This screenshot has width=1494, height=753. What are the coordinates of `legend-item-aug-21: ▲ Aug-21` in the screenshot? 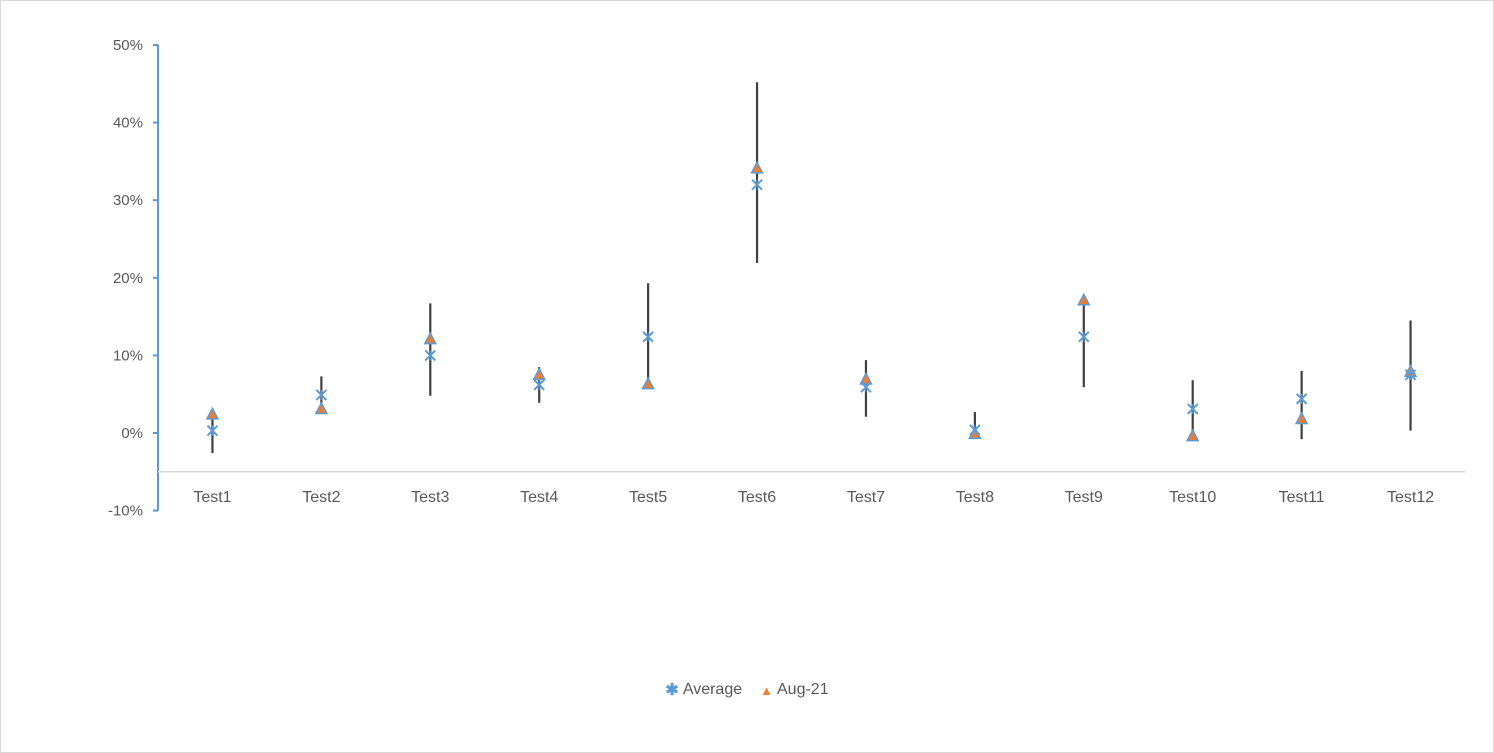 It's located at (794, 690).